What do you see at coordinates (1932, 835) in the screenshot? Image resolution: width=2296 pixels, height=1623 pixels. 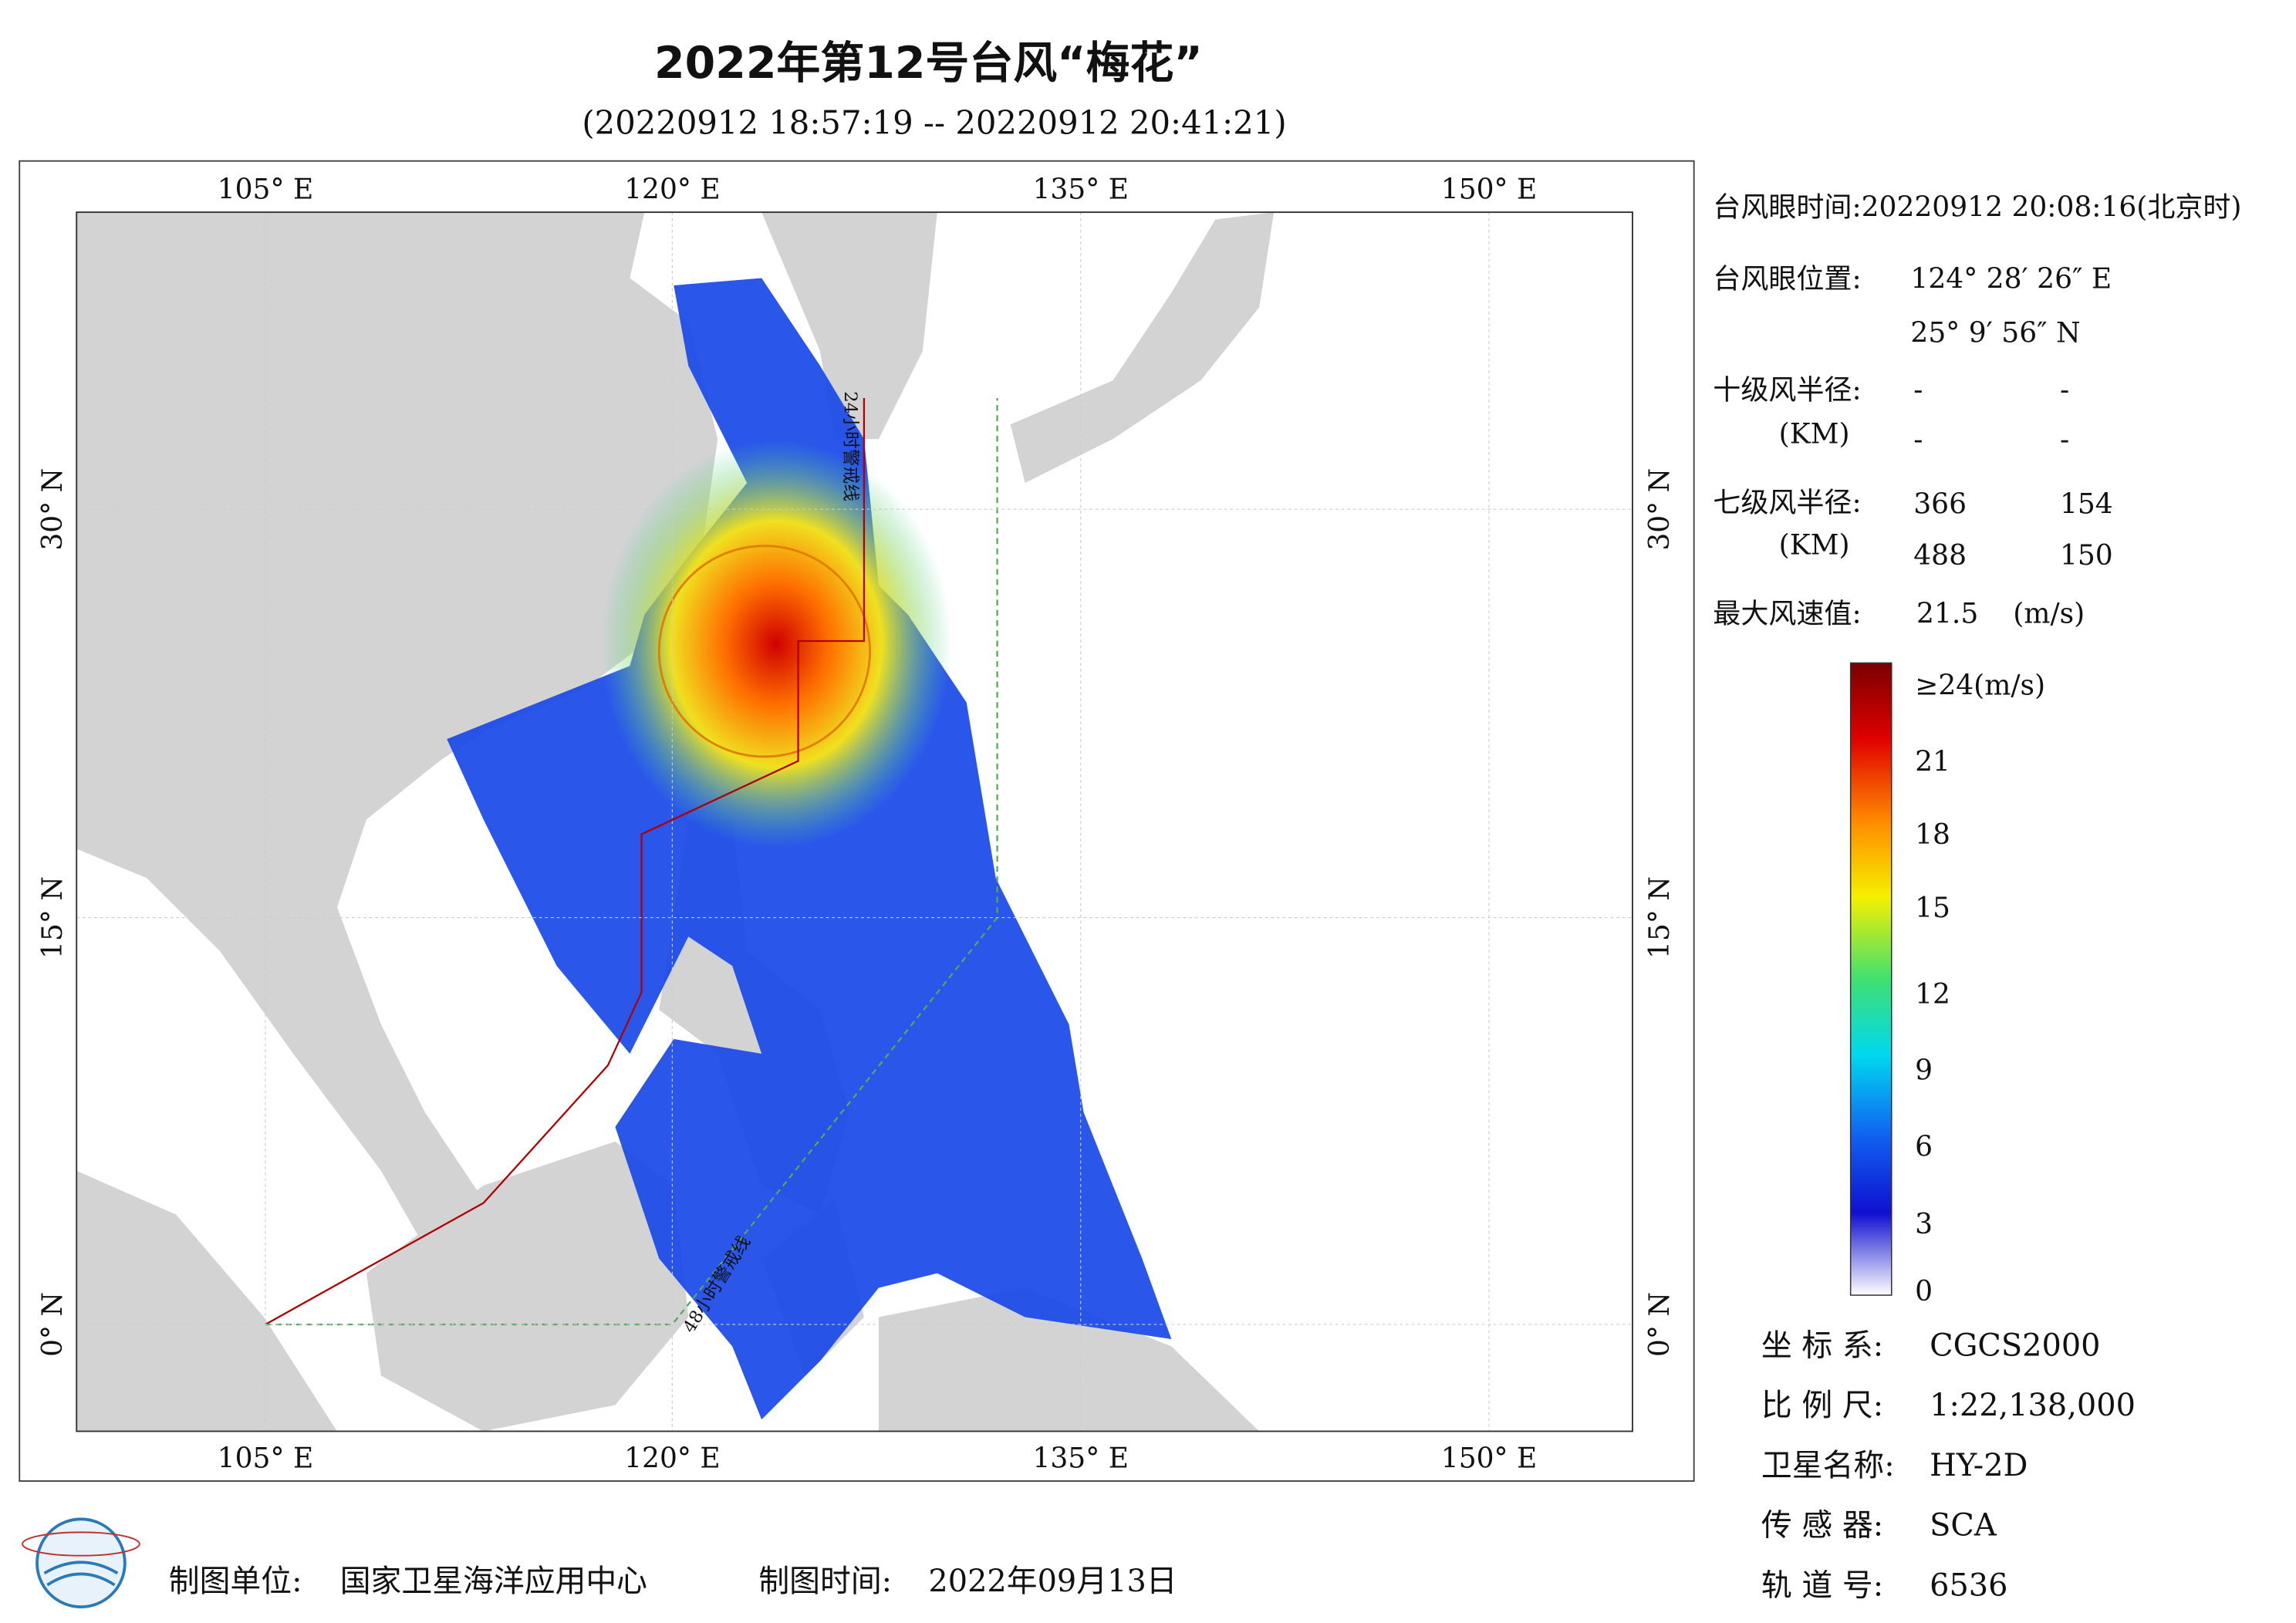 I see `colorbar-label: 18` at bounding box center [1932, 835].